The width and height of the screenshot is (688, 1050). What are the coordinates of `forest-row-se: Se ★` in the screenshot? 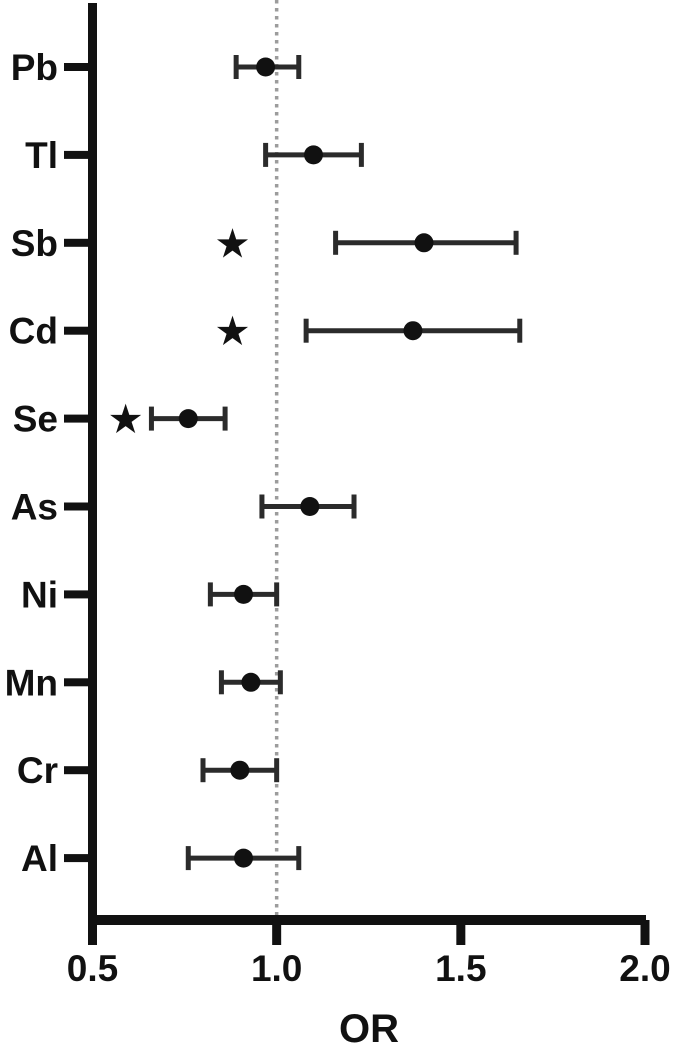 It's located at (120, 419).